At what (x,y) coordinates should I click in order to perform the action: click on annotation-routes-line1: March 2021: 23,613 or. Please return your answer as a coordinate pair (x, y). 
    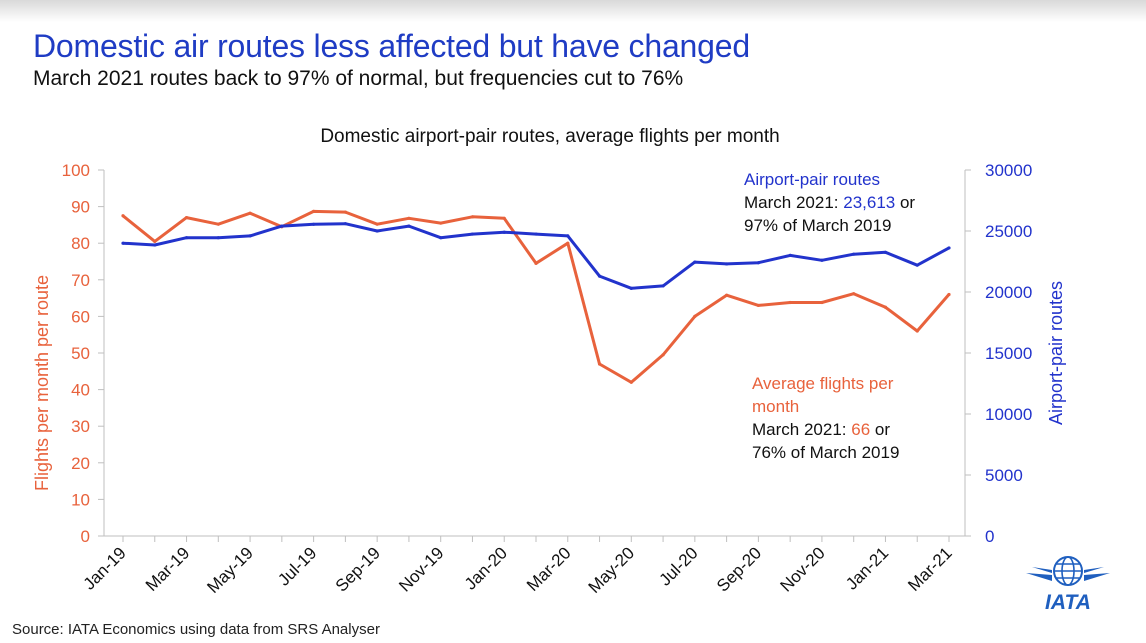
    Looking at the image, I should click on (829, 202).